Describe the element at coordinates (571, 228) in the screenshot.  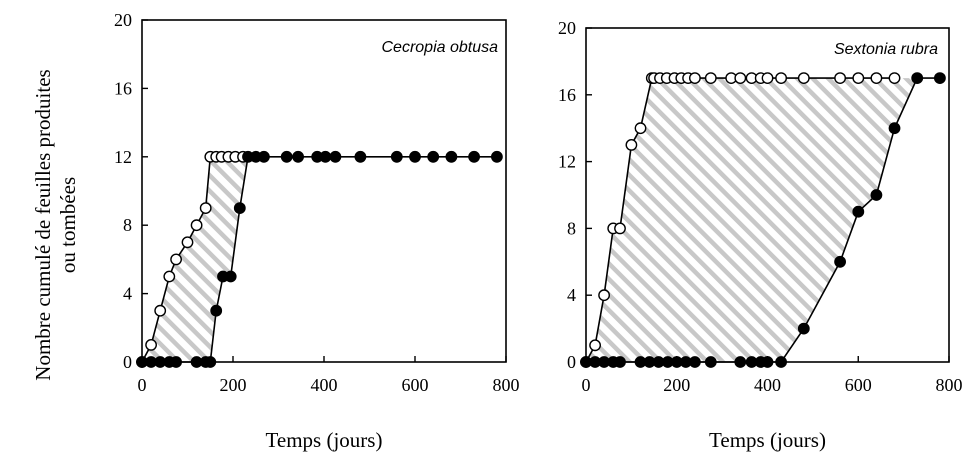
I see `y-tick-label-1-2: 8` at that location.